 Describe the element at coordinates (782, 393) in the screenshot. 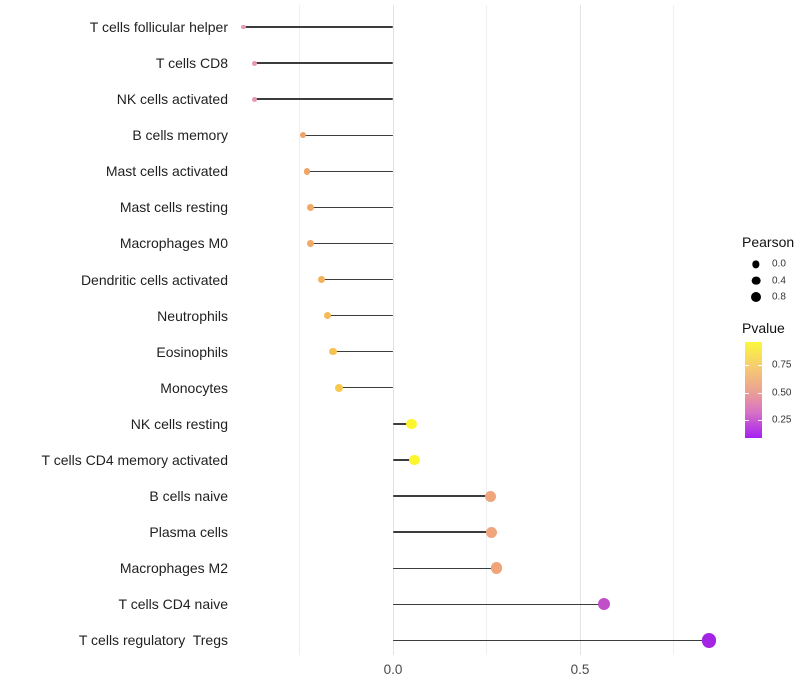

I see `pvalue-legend-tick-label: 0.50` at that location.